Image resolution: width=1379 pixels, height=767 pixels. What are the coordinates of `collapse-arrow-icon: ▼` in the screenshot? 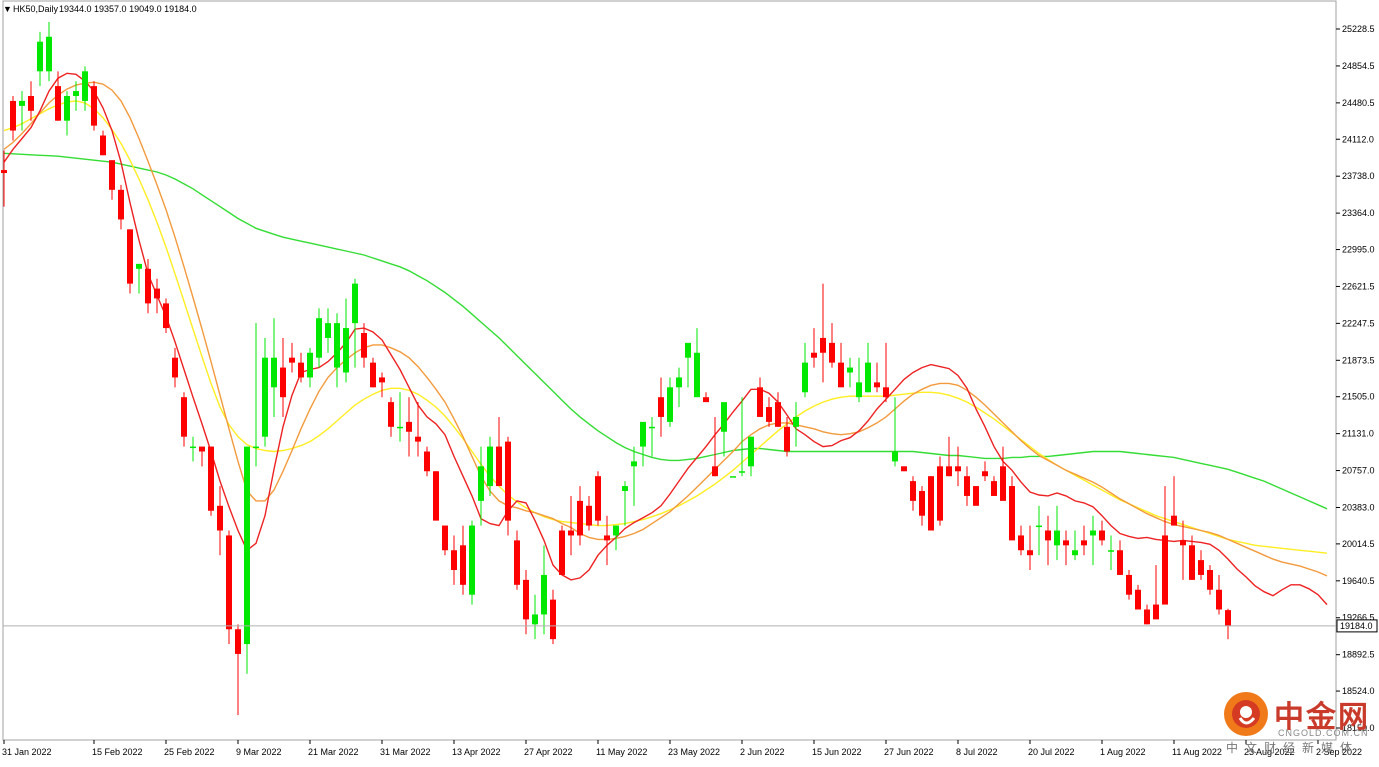 It's located at (7, 9).